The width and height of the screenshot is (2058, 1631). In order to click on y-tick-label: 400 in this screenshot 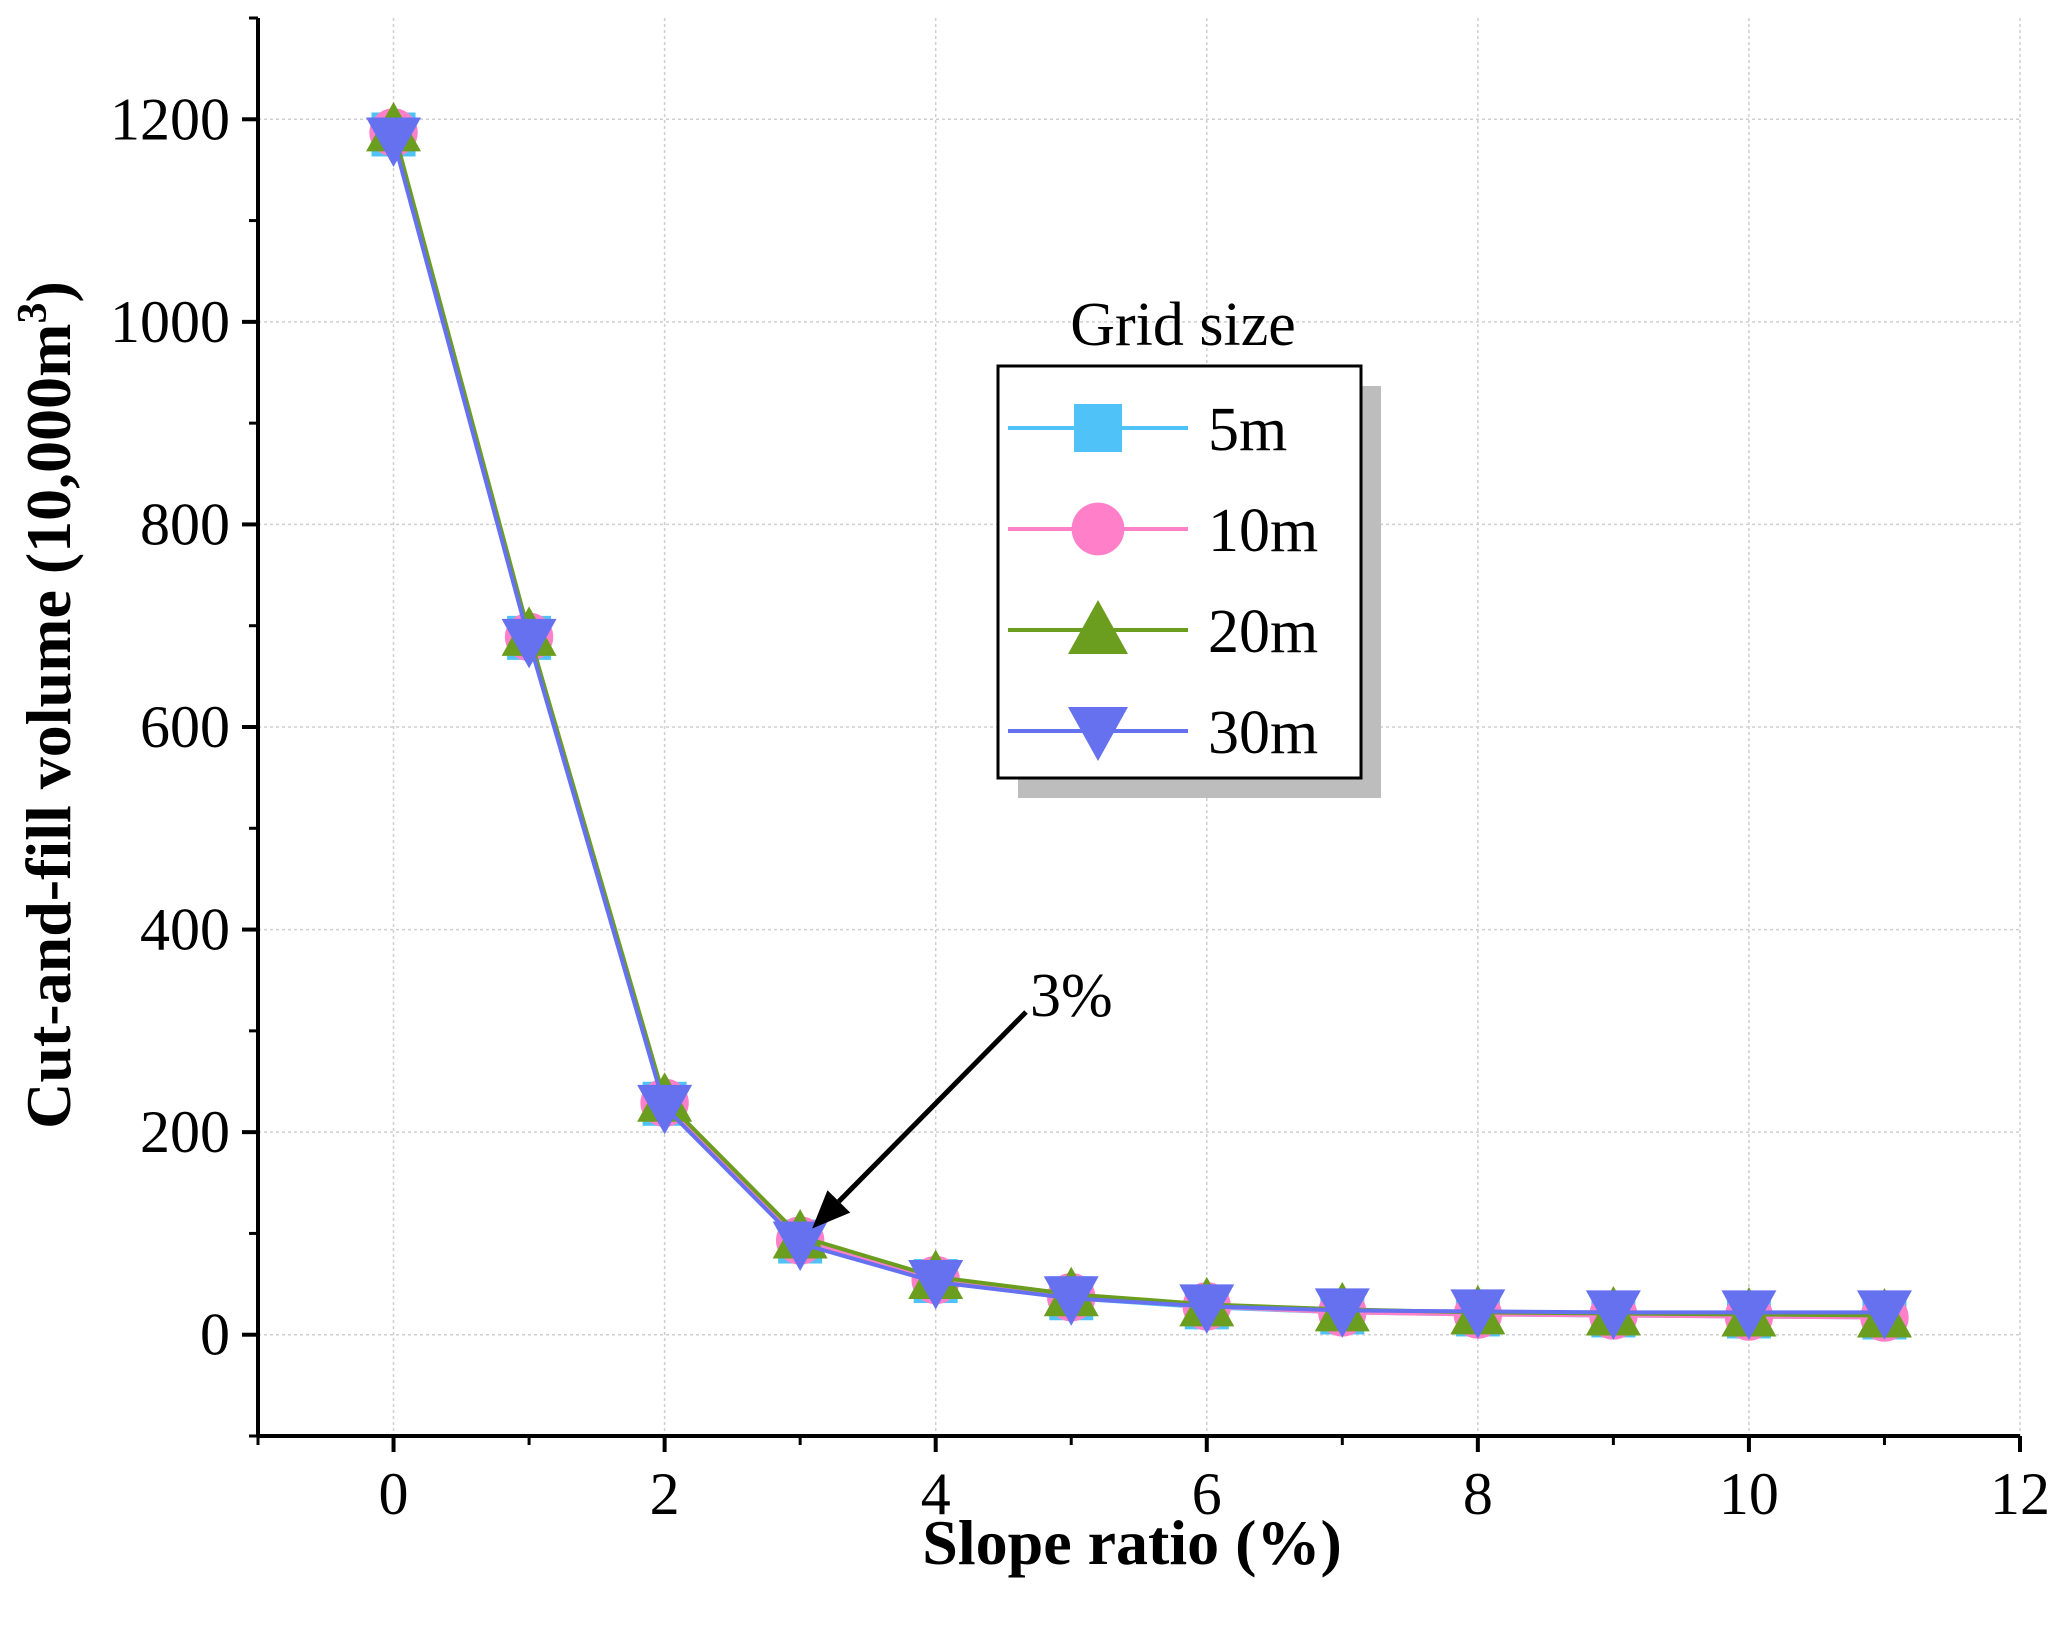, I will do `click(185, 930)`.